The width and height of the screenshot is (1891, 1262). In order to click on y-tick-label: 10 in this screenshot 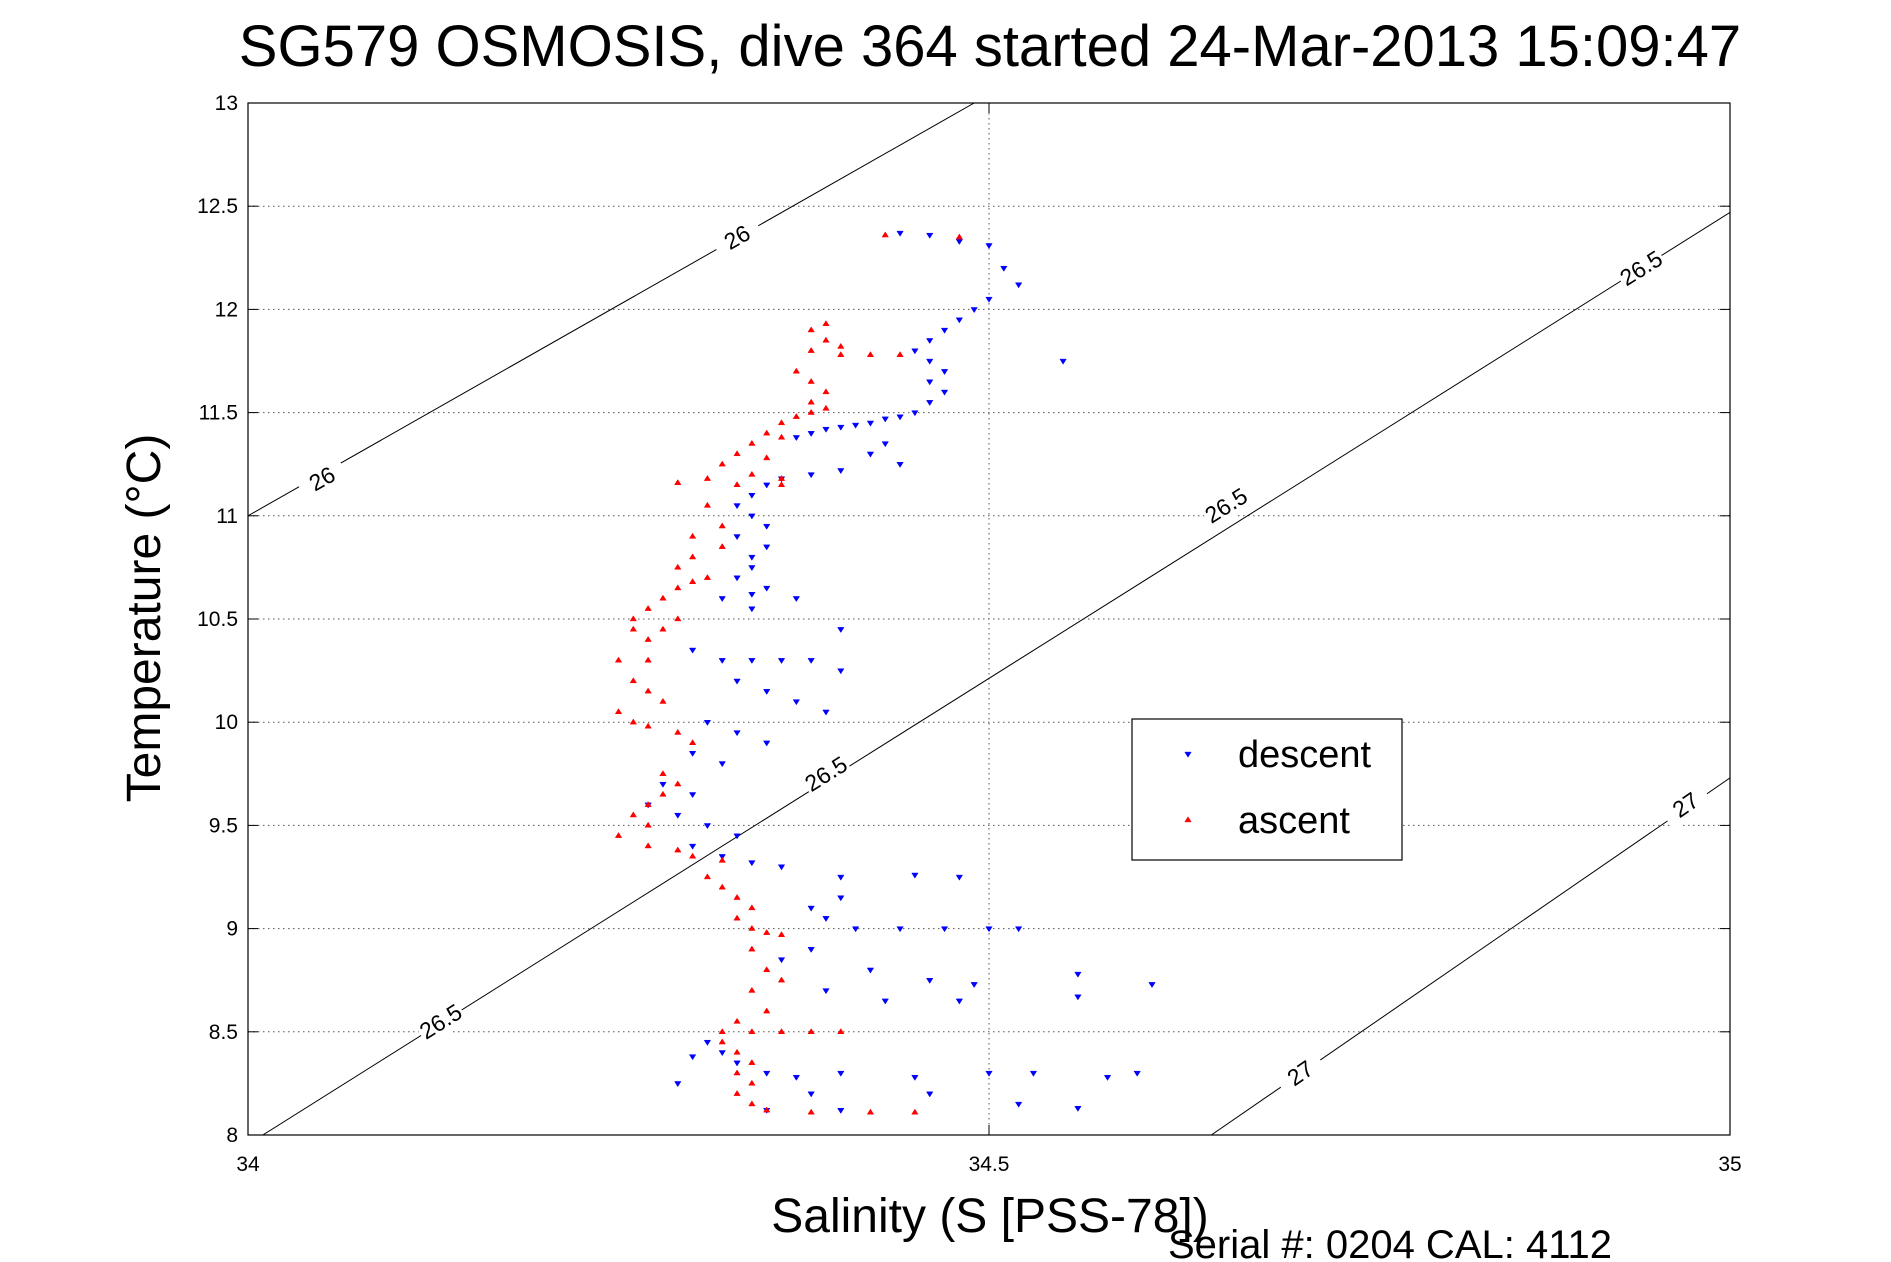, I will do `click(226, 722)`.